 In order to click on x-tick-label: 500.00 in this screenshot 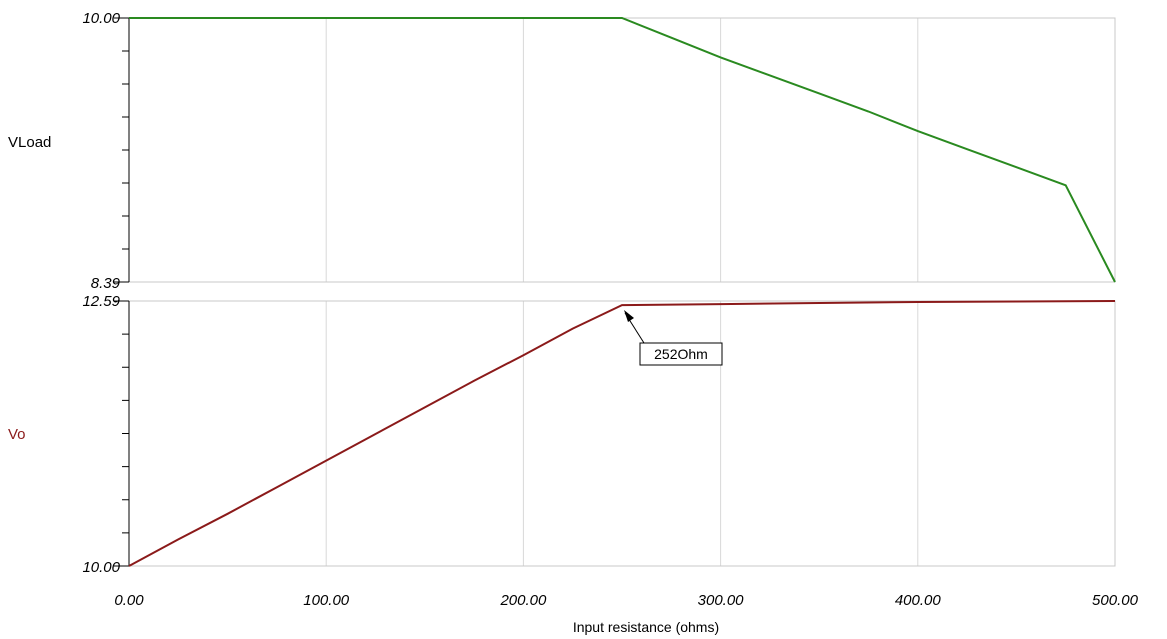, I will do `click(1115, 600)`.